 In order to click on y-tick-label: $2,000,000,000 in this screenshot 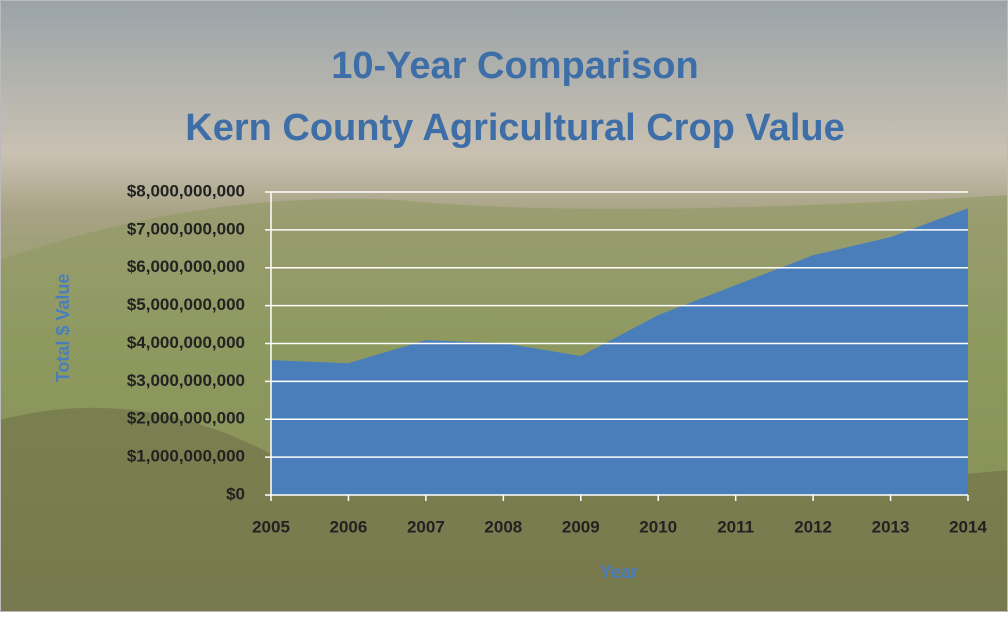, I will do `click(186, 418)`.